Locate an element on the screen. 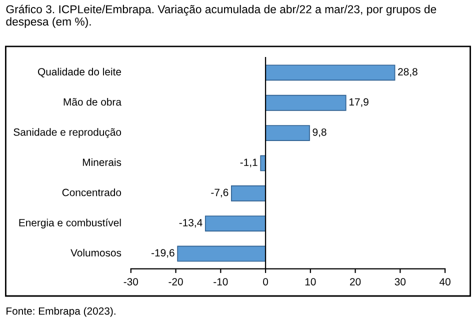 This screenshot has width=476, height=320. y-tick-label: Qualidade do leite is located at coordinates (80, 73).